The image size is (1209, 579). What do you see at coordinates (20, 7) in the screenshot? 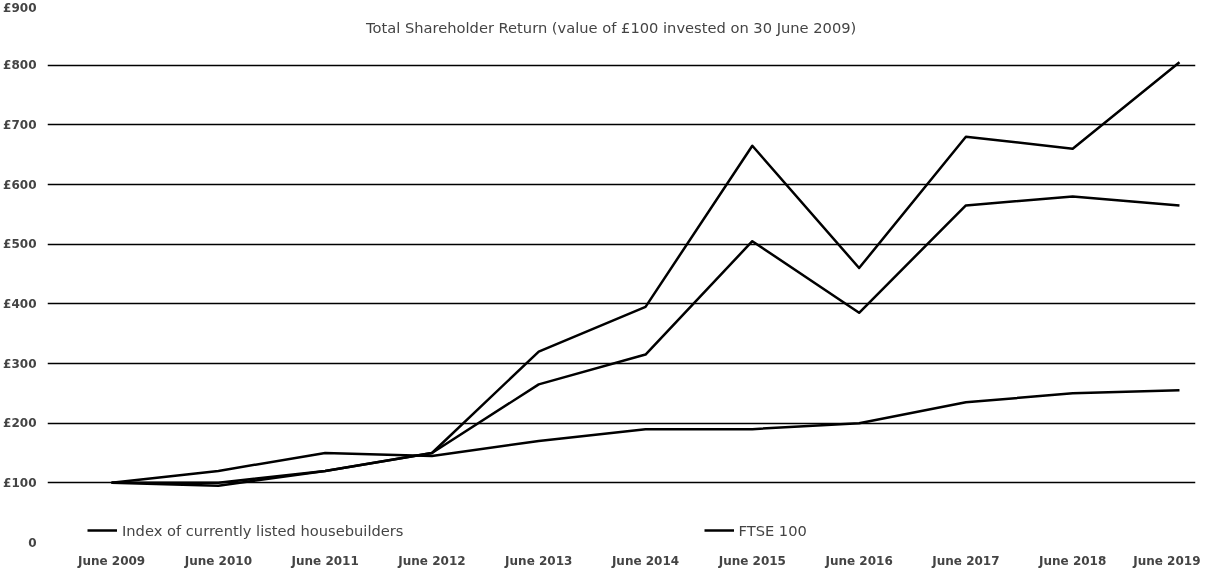
I see `y-tick-label: £900` at bounding box center [20, 7].